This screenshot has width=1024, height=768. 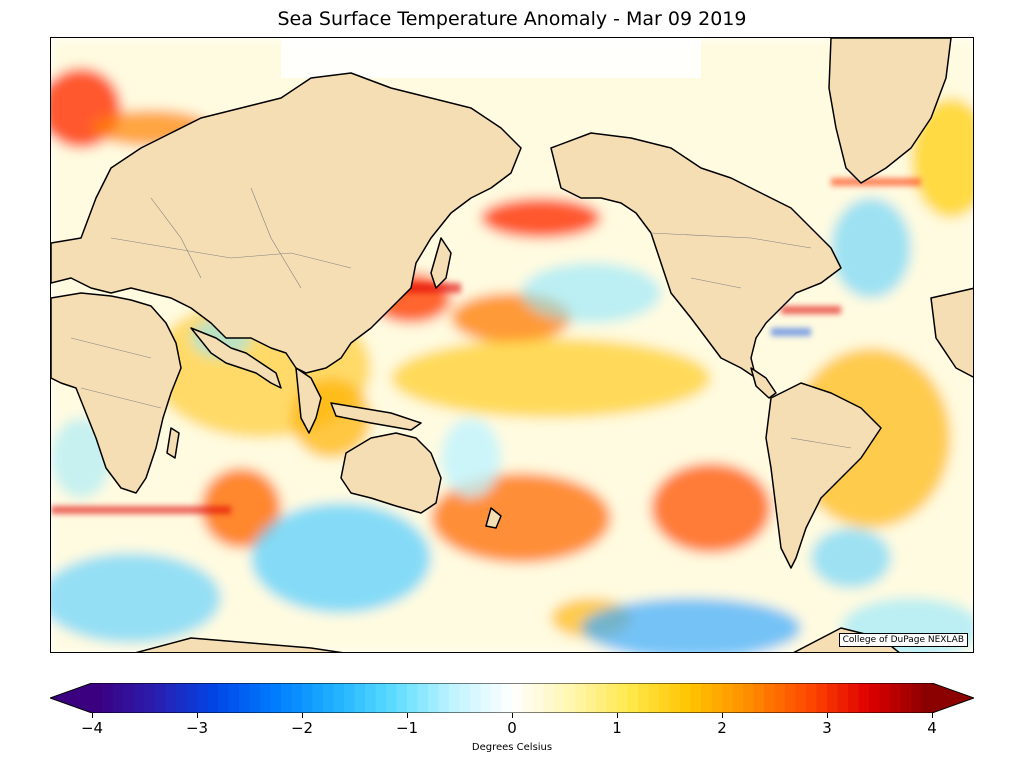 What do you see at coordinates (512, 747) in the screenshot?
I see `colorbar-units-label: Degrees Celsius` at bounding box center [512, 747].